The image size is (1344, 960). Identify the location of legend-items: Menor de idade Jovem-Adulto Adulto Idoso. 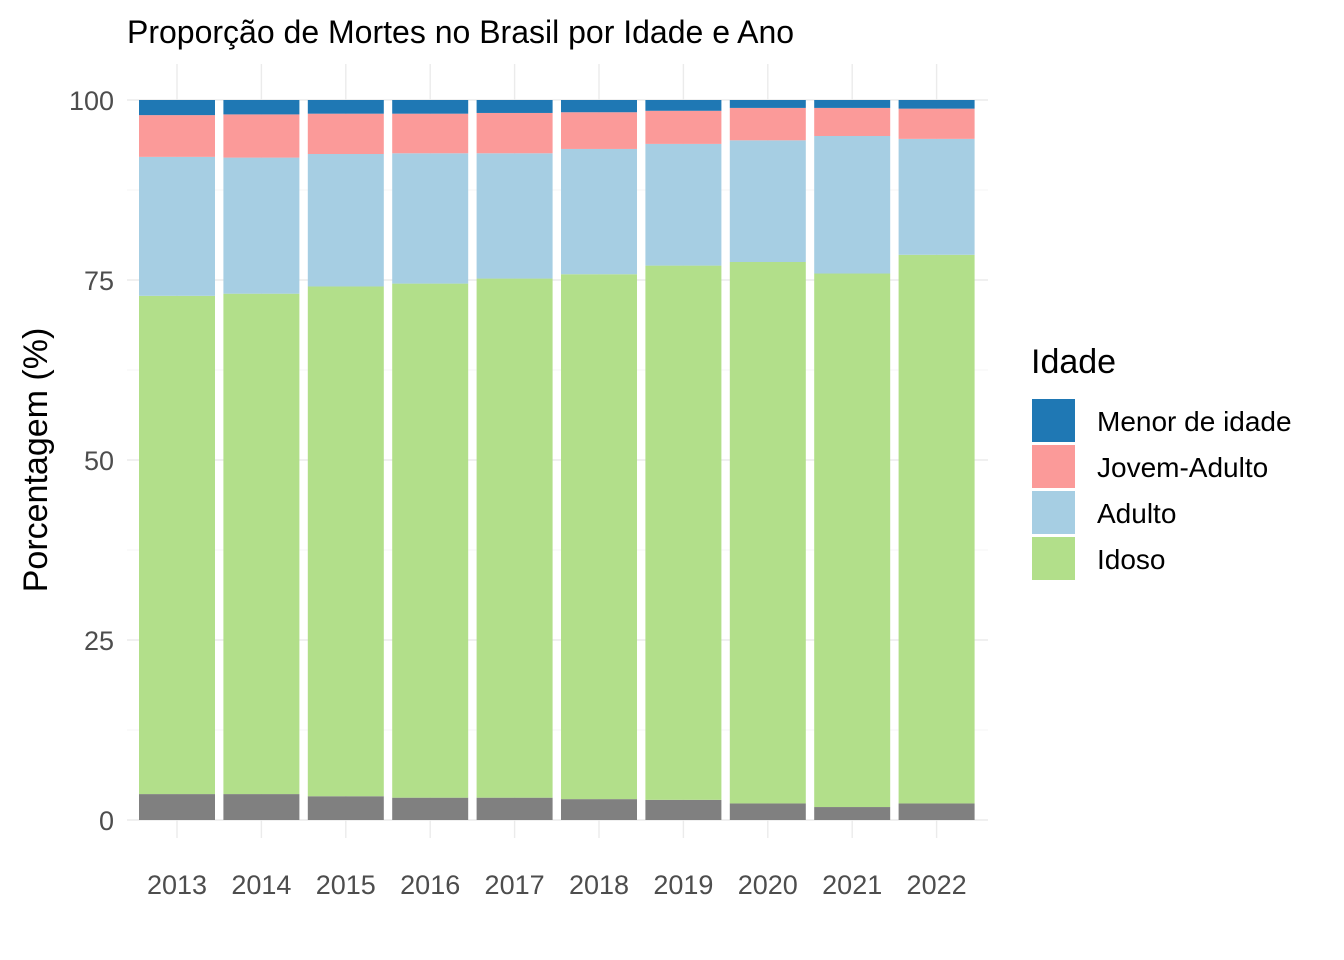
(1162, 489).